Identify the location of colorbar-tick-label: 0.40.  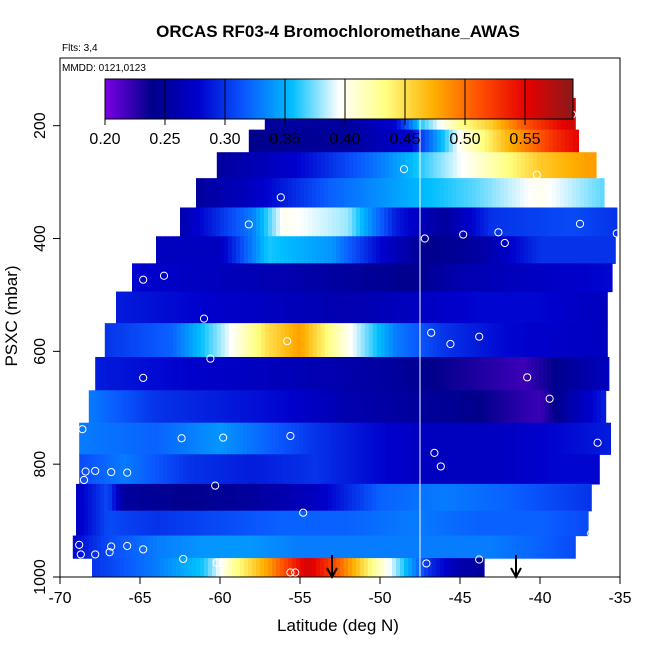
(344, 139).